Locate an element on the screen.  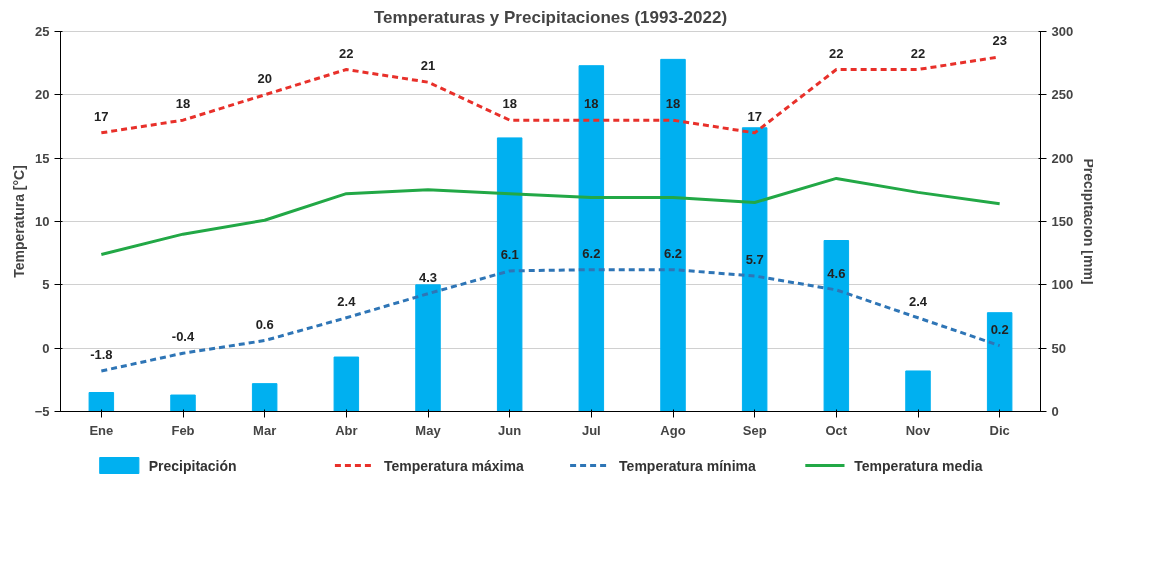
data-label: 0.2 is located at coordinates (999, 329).